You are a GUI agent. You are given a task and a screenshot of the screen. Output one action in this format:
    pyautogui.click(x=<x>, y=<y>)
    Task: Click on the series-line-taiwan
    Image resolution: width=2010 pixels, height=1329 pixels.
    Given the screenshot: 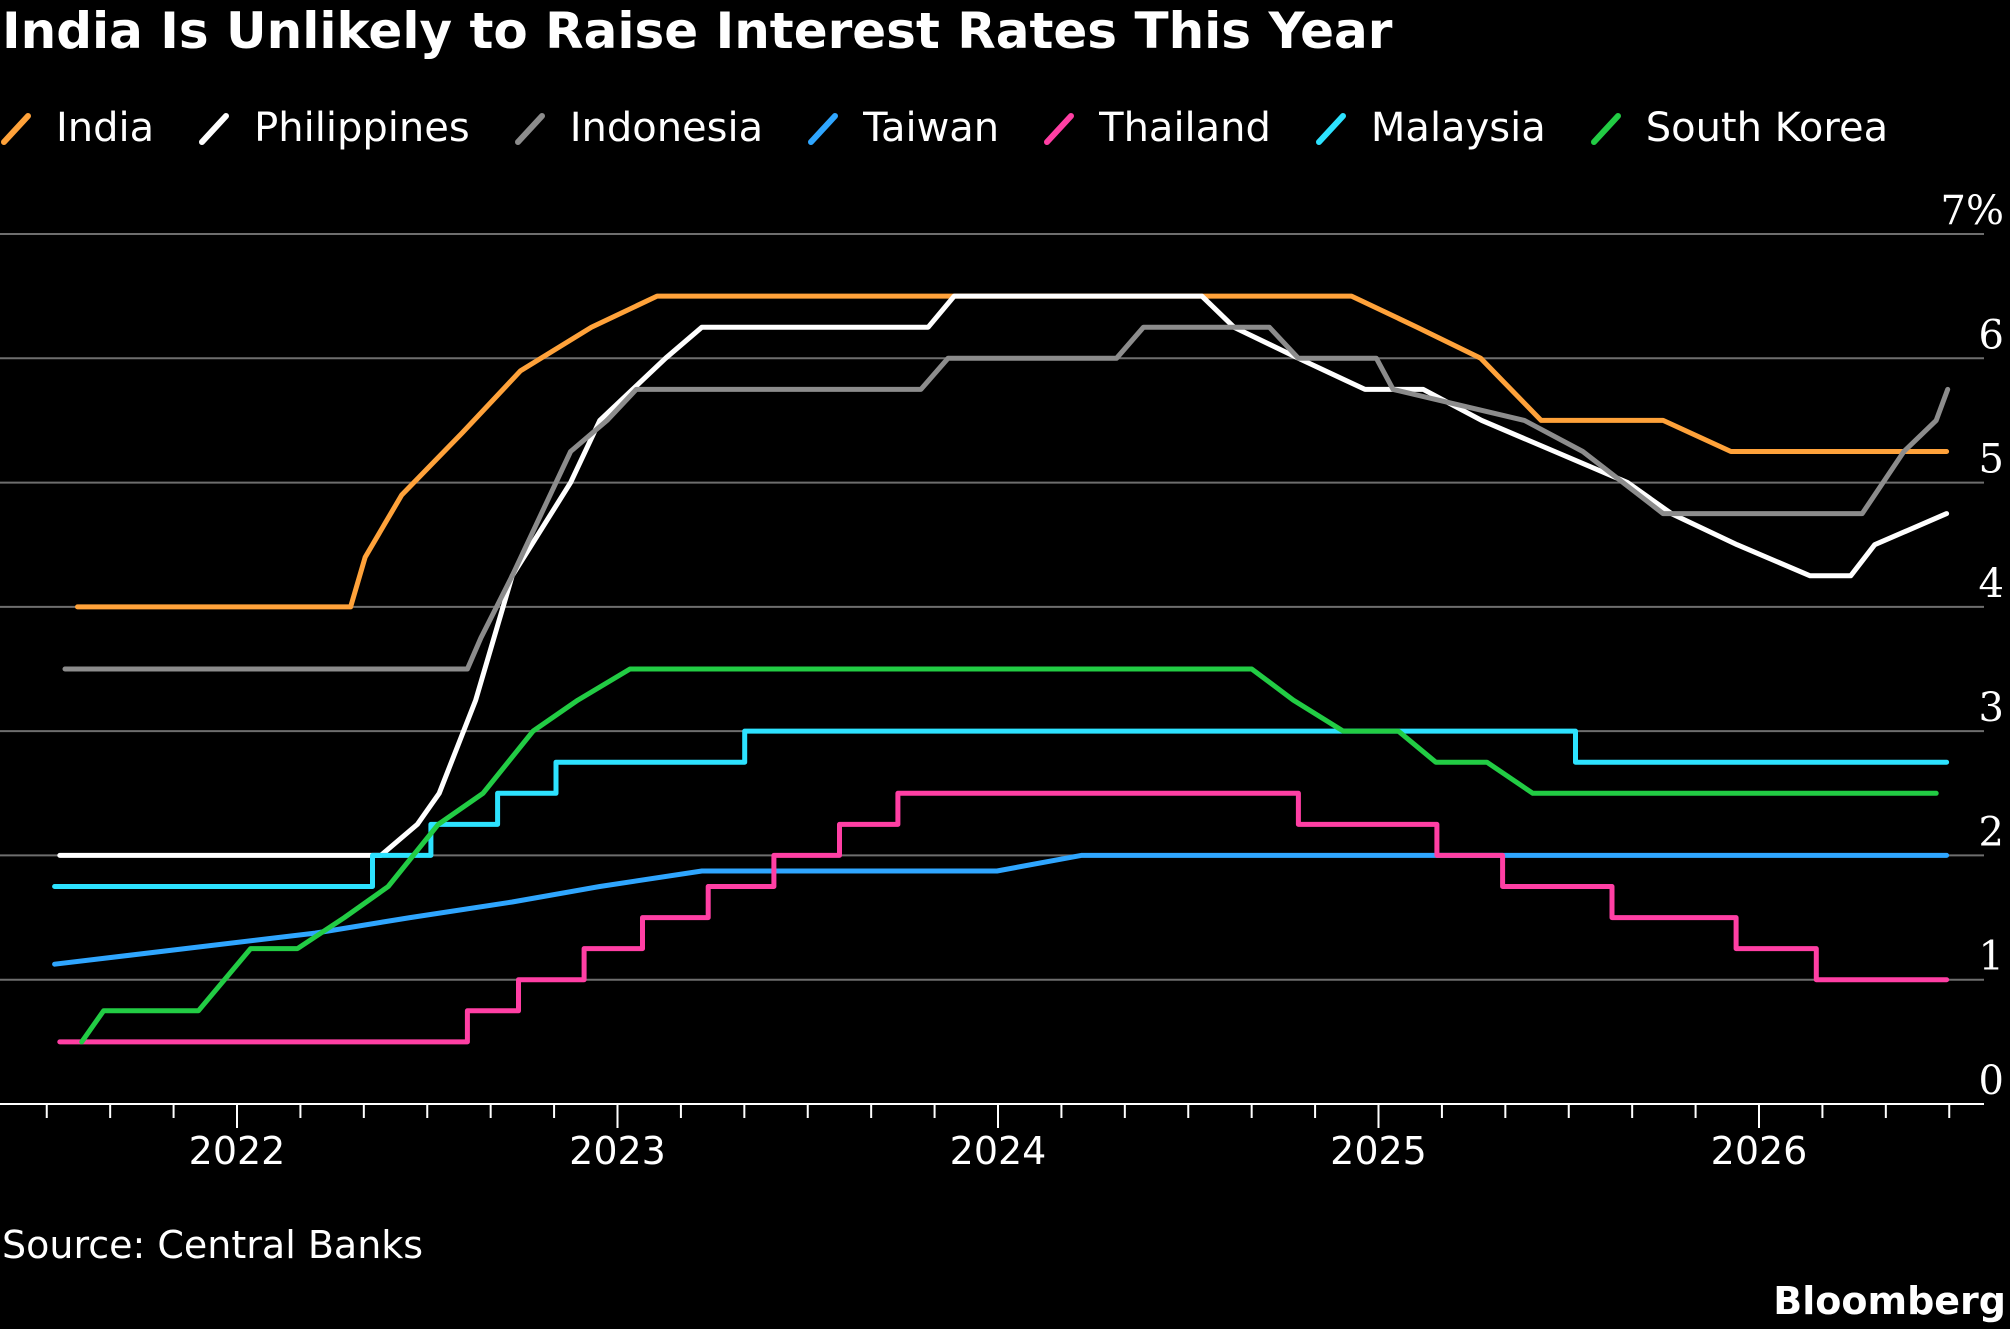 What is the action you would take?
    pyautogui.click(x=1001, y=909)
    